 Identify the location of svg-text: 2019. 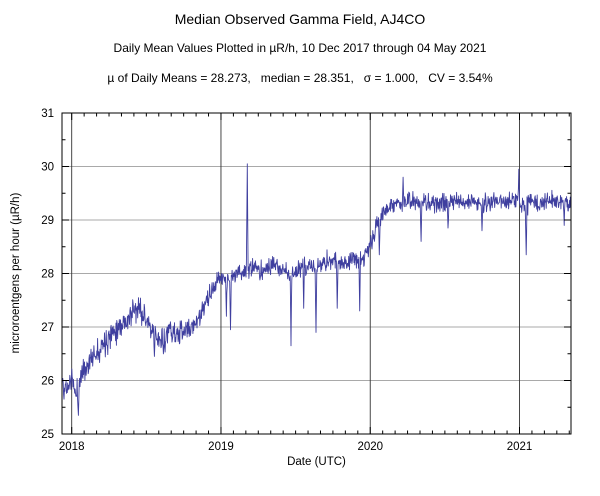
(221, 447).